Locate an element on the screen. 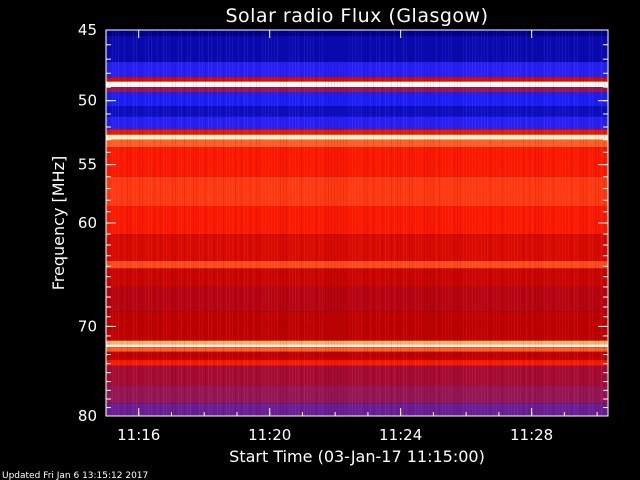 Image resolution: width=640 pixels, height=480 pixels. y-tick-label: 70 is located at coordinates (87, 326).